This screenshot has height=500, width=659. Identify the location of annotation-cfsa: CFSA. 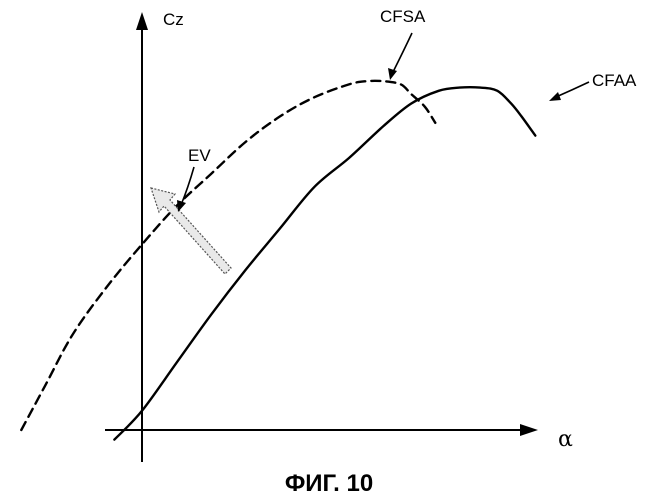
(403, 16).